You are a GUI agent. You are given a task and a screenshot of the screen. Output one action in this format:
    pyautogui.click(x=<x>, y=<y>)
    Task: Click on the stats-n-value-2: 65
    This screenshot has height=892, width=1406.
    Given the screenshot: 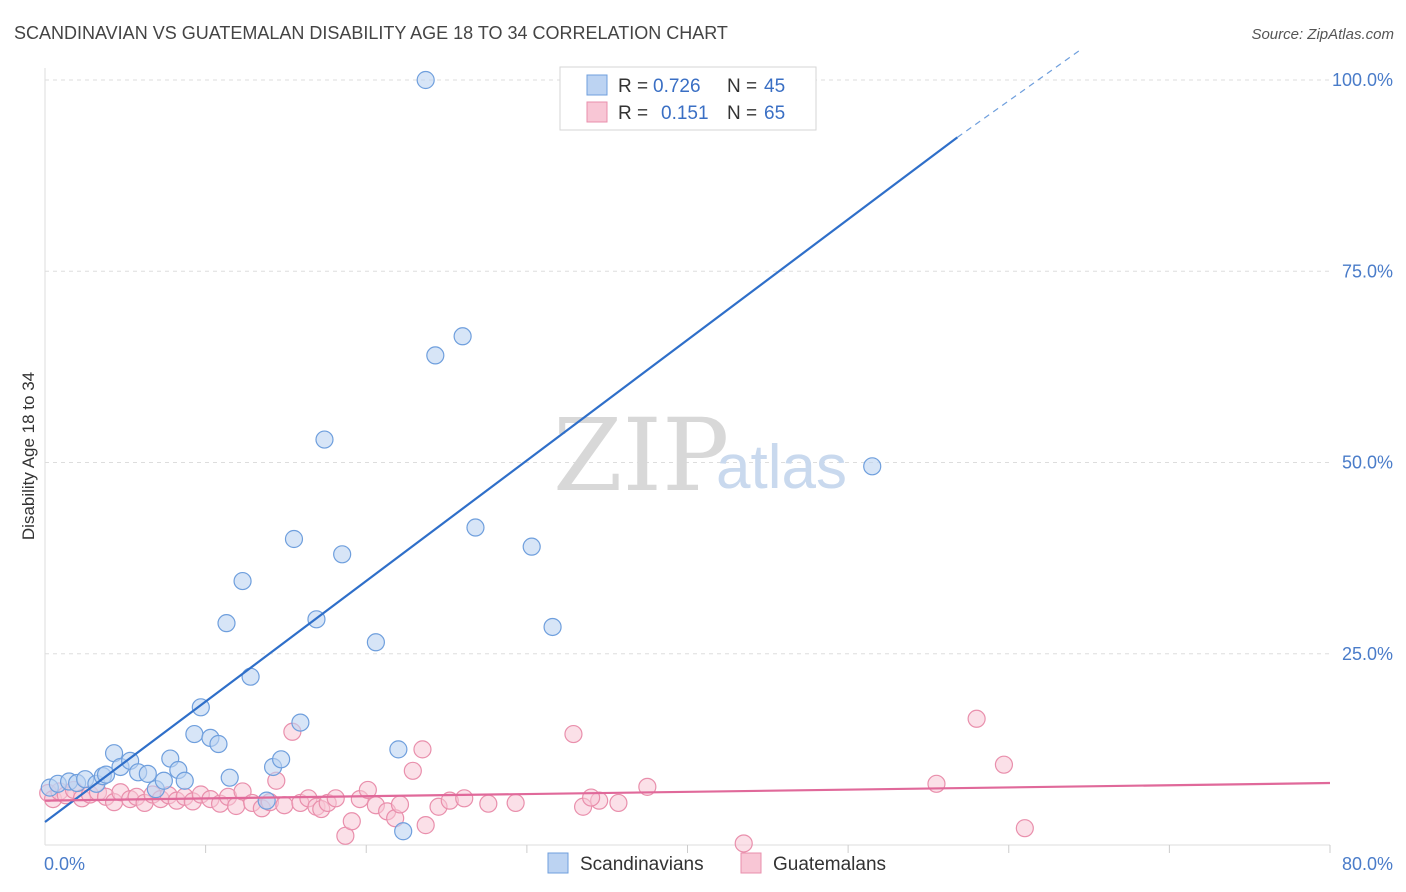 What is the action you would take?
    pyautogui.click(x=774, y=113)
    